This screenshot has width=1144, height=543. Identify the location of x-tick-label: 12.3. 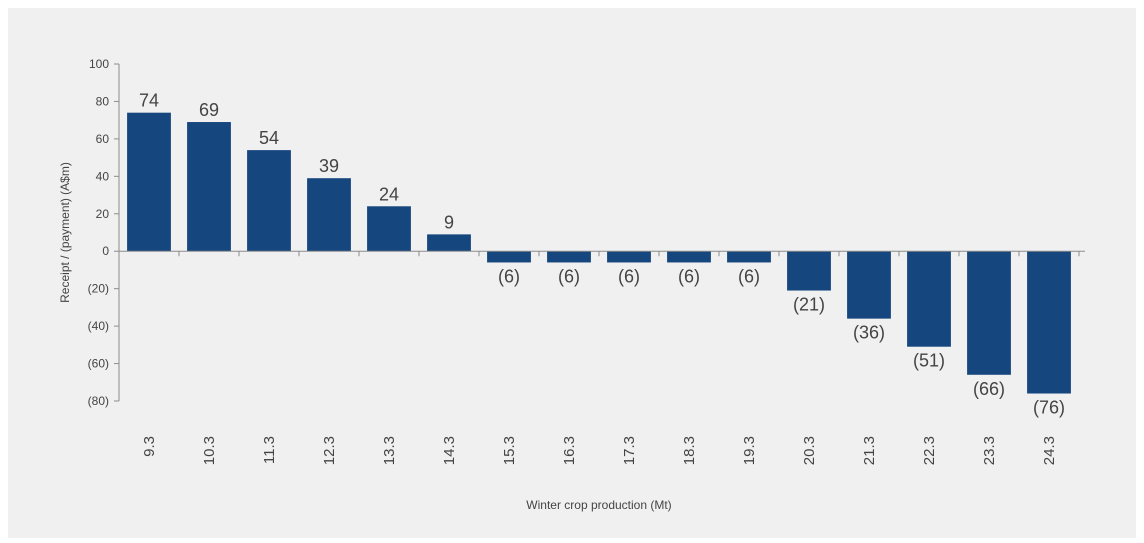
(329, 450).